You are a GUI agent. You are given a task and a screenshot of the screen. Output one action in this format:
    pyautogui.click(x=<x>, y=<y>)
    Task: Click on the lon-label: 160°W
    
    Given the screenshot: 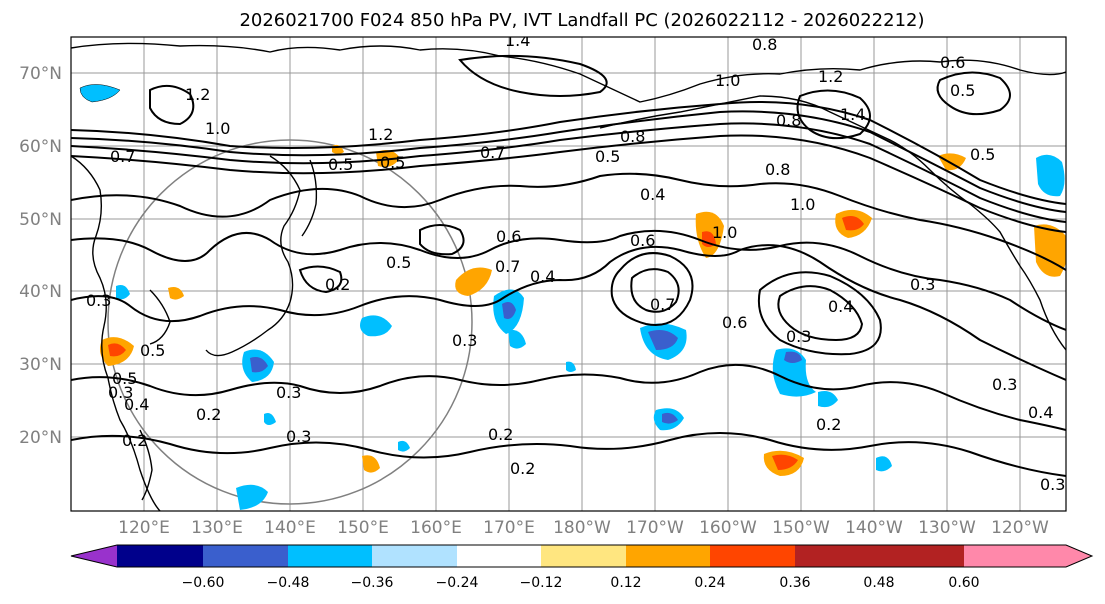 What is the action you would take?
    pyautogui.click(x=728, y=528)
    